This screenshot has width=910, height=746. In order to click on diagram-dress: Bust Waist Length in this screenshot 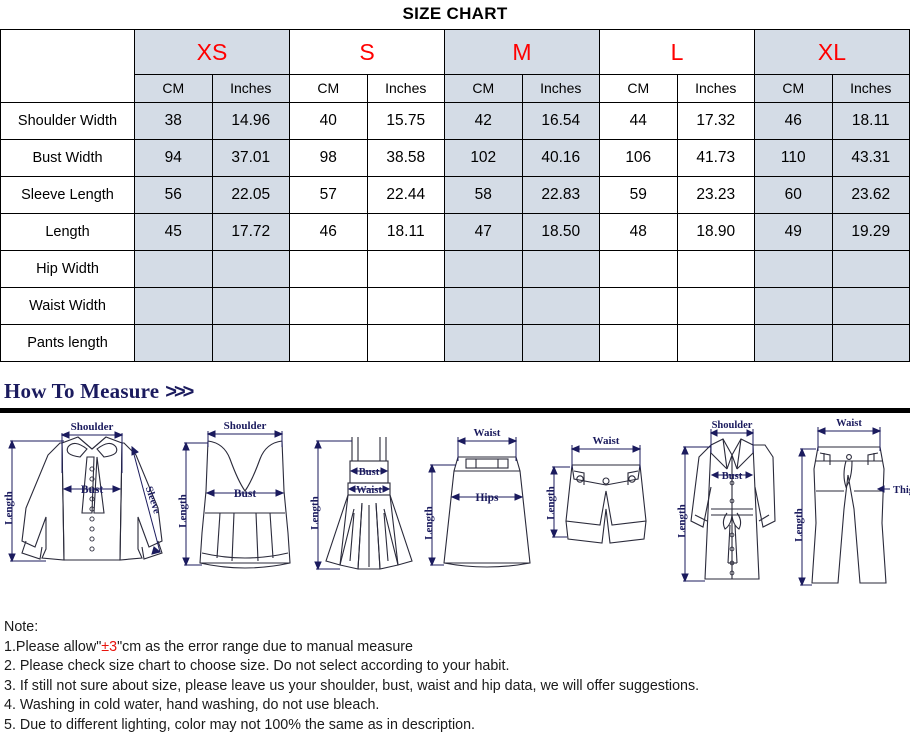, I will do `click(371, 508)`.